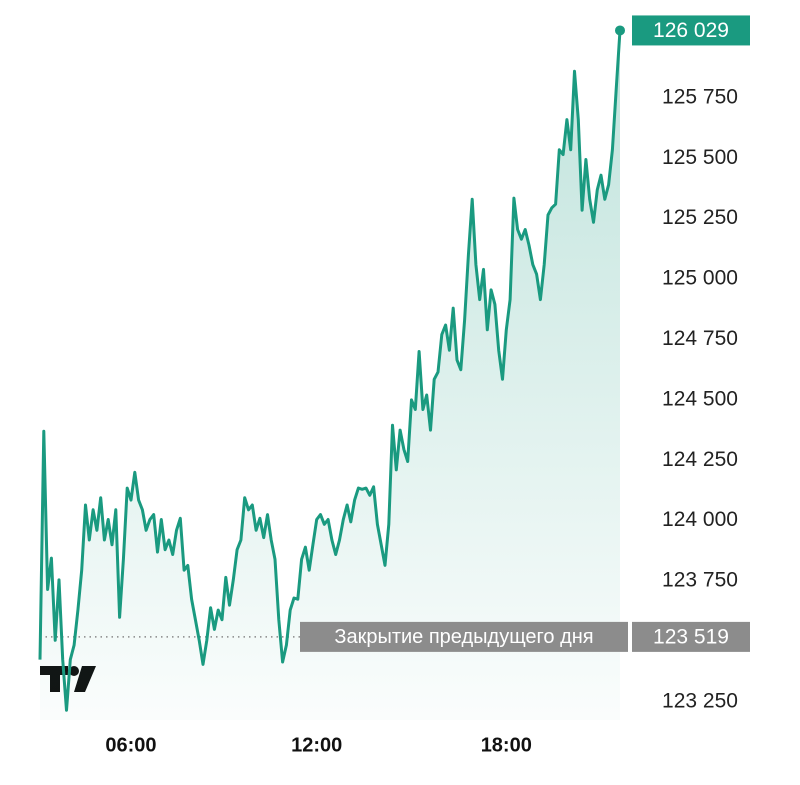 The image size is (800, 785). I want to click on x-tick-label: 12:00, so click(316, 745).